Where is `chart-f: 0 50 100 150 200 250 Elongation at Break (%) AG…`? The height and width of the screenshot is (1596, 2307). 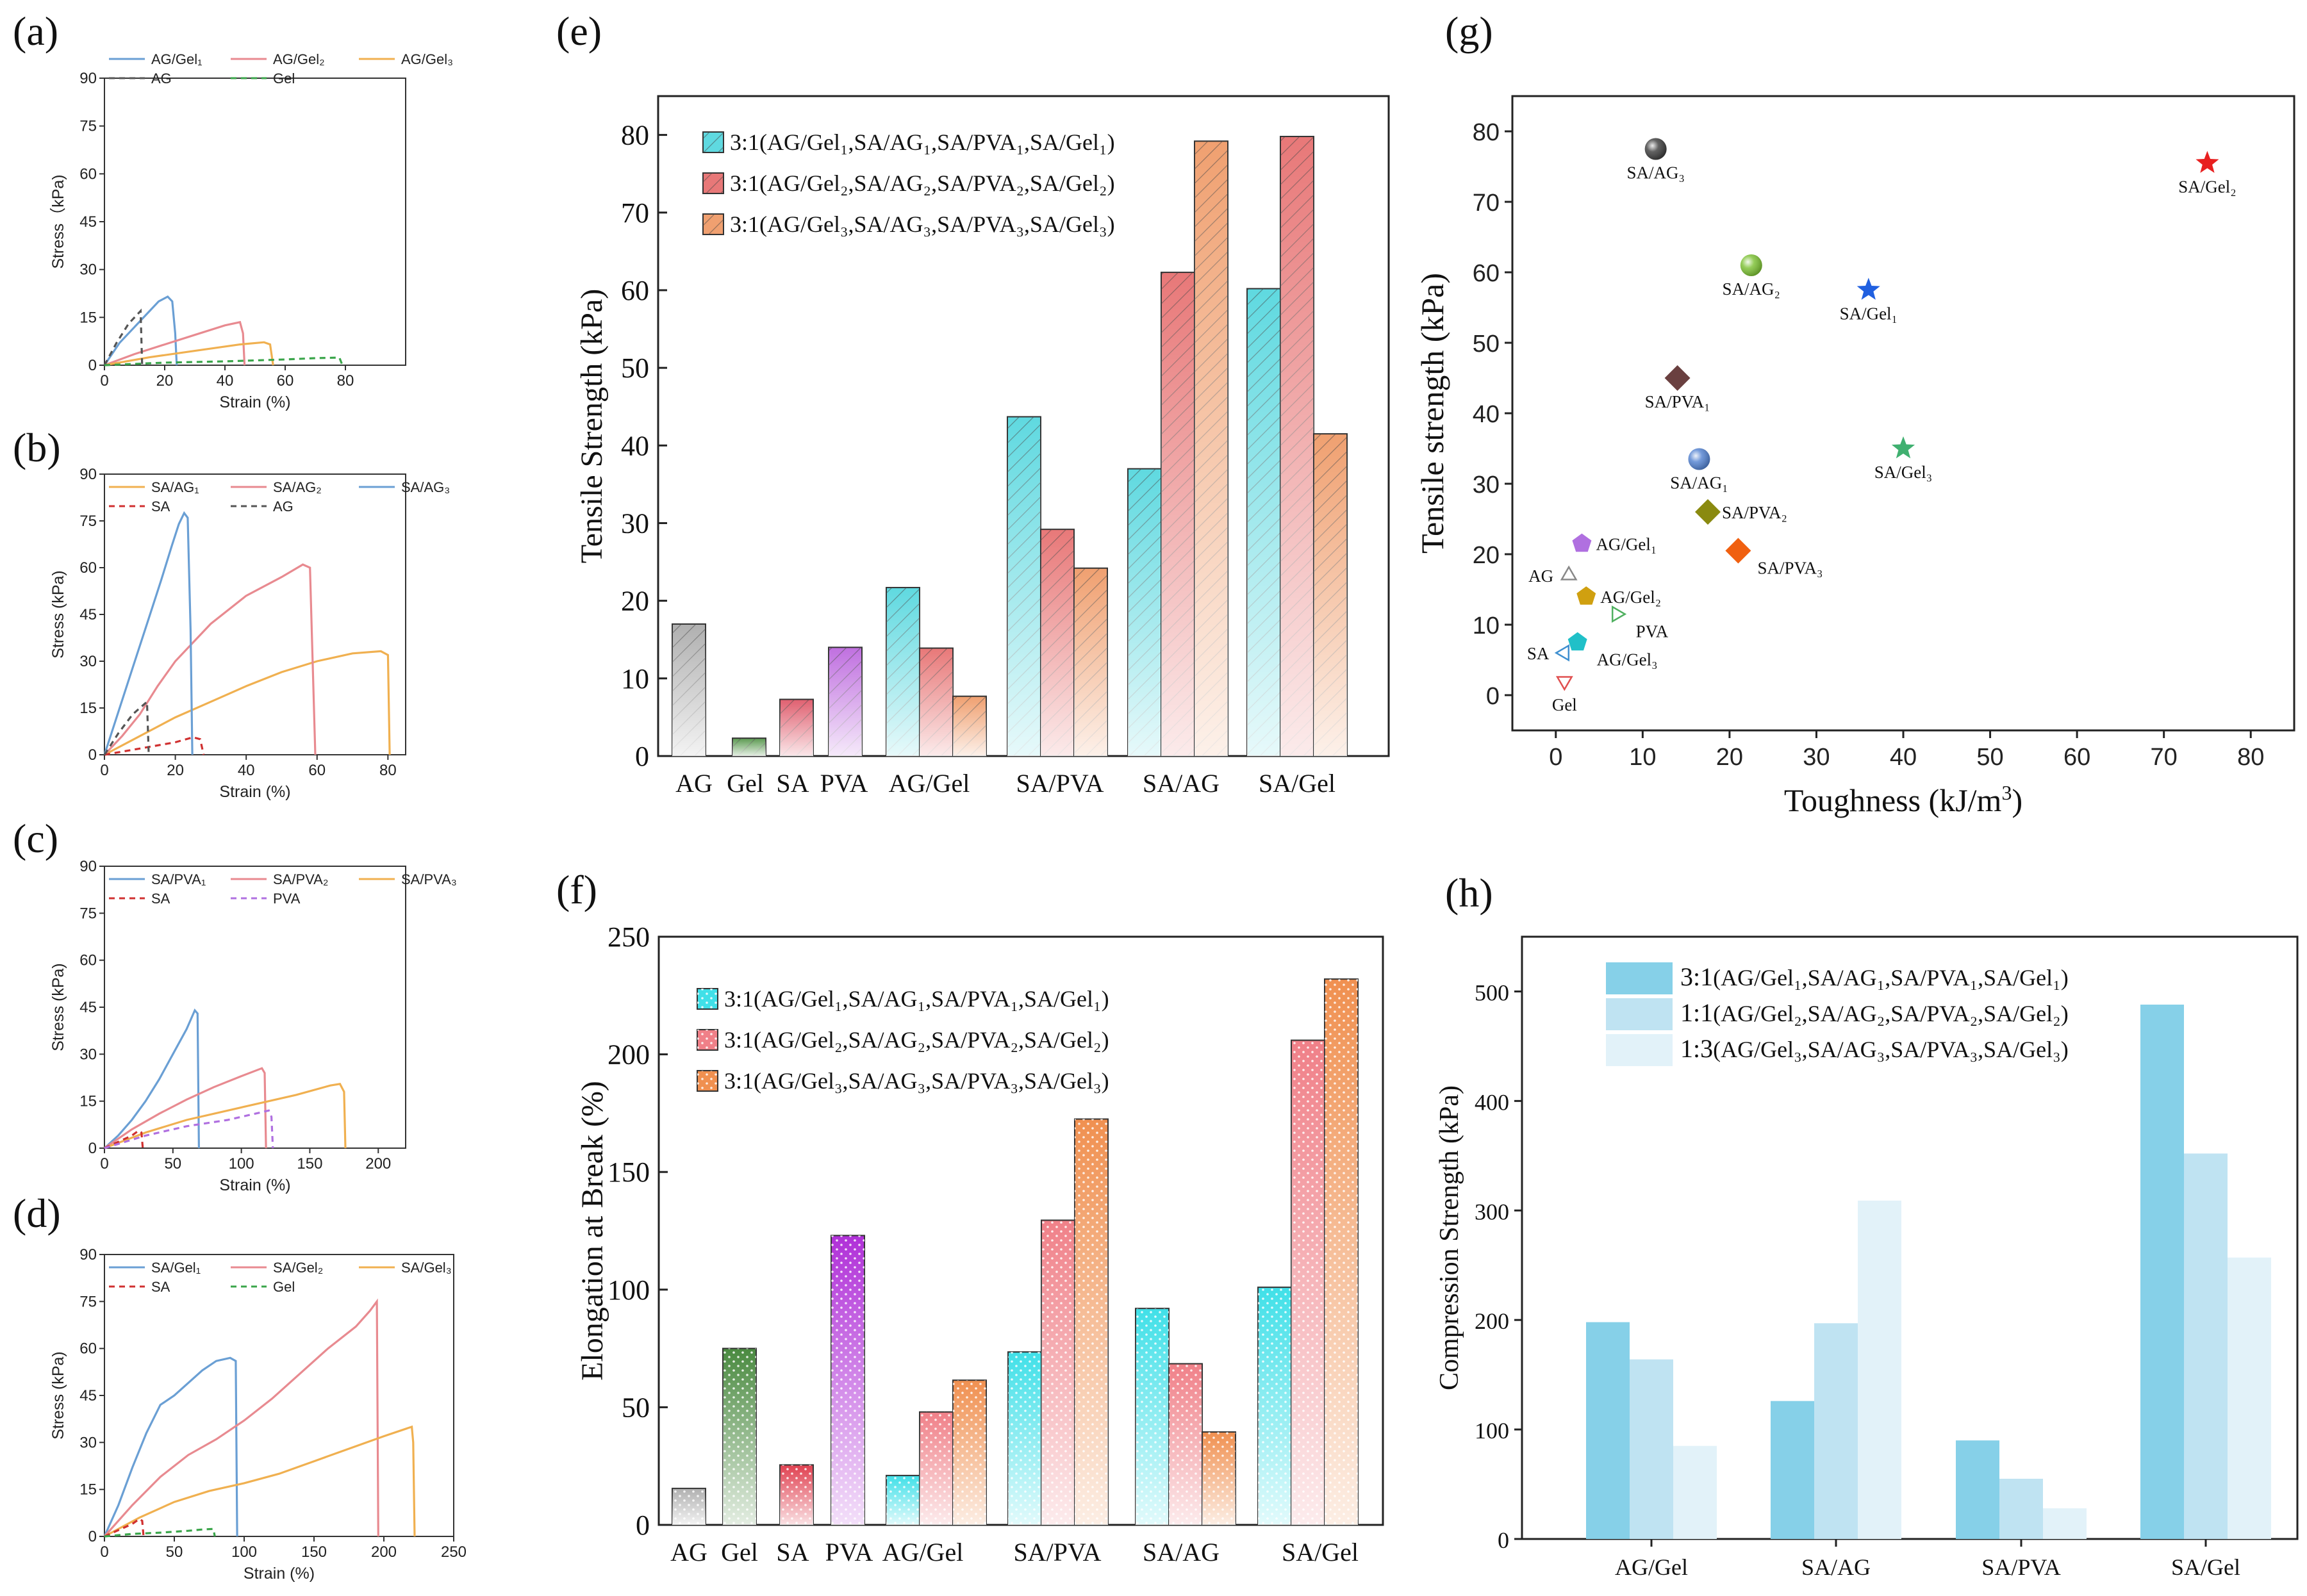
chart-f: 0 50 100 150 200 250 Elongation at Break (%) AG… is located at coordinates (979, 1244).